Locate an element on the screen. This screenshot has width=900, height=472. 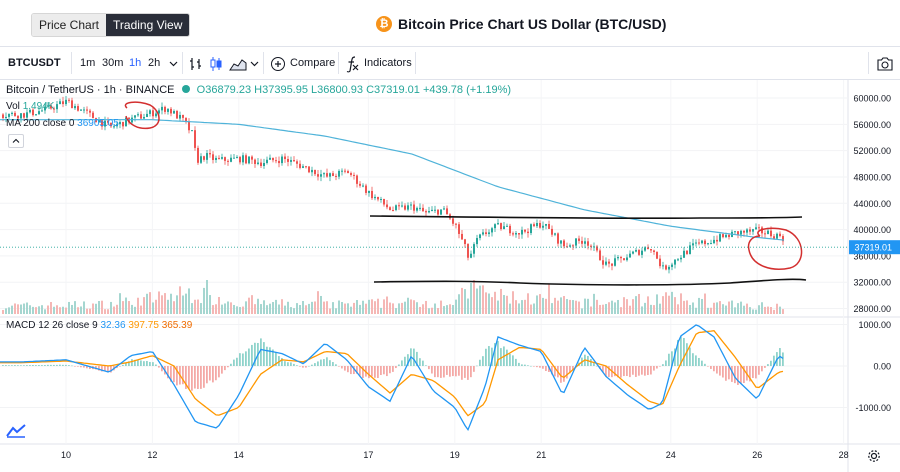
tab-trading-view: Trading View is located at coordinates (148, 25).